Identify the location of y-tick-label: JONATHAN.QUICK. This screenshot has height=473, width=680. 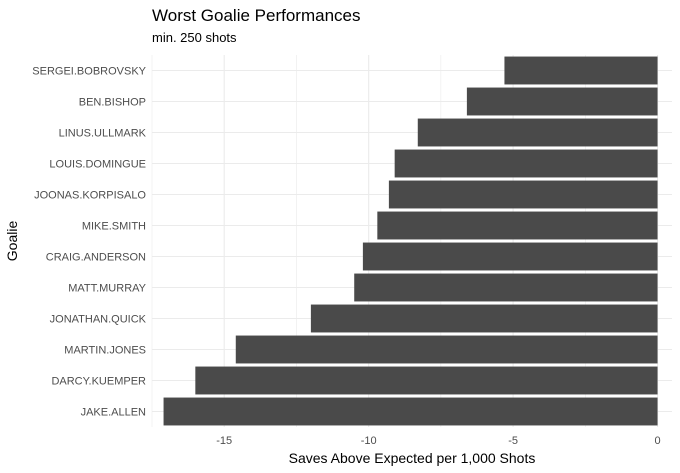
(98, 320).